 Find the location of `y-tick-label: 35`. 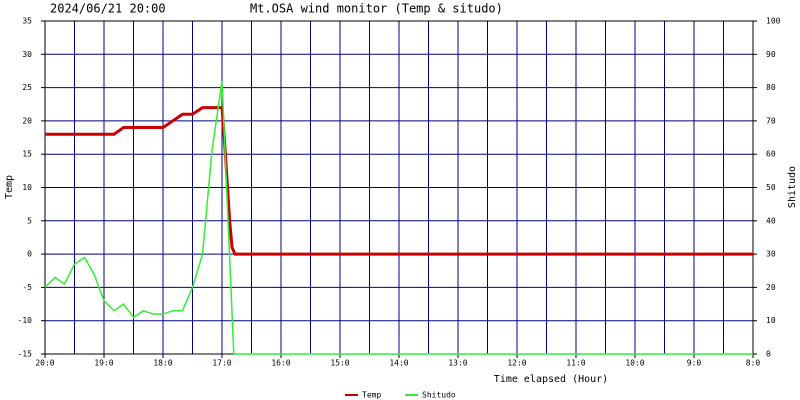

y-tick-label: 35 is located at coordinates (27, 21).